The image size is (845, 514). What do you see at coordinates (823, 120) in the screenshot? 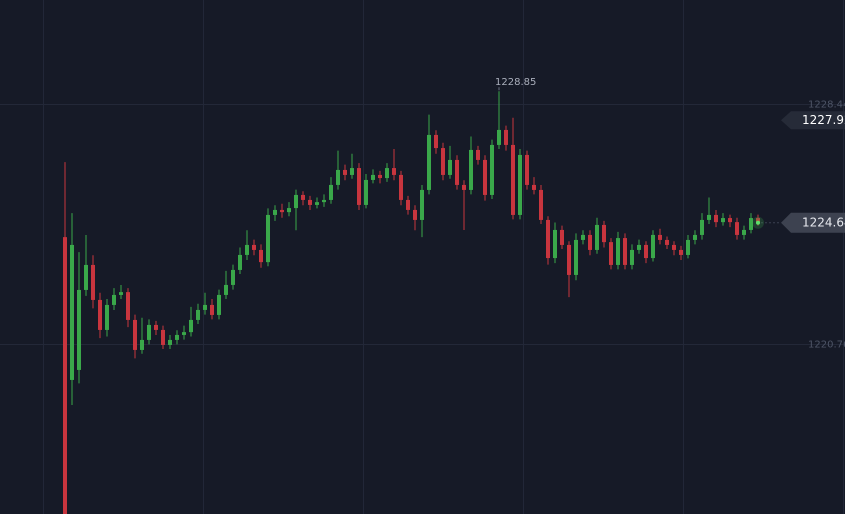
I see `price-tag-label: 1227.92` at bounding box center [823, 120].